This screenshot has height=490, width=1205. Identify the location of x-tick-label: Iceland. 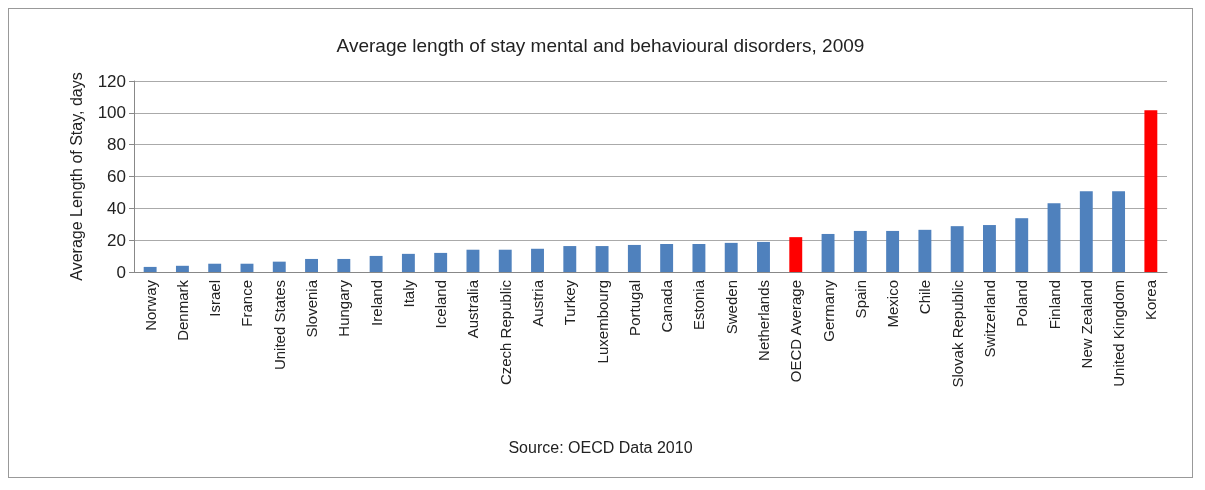
(441, 304).